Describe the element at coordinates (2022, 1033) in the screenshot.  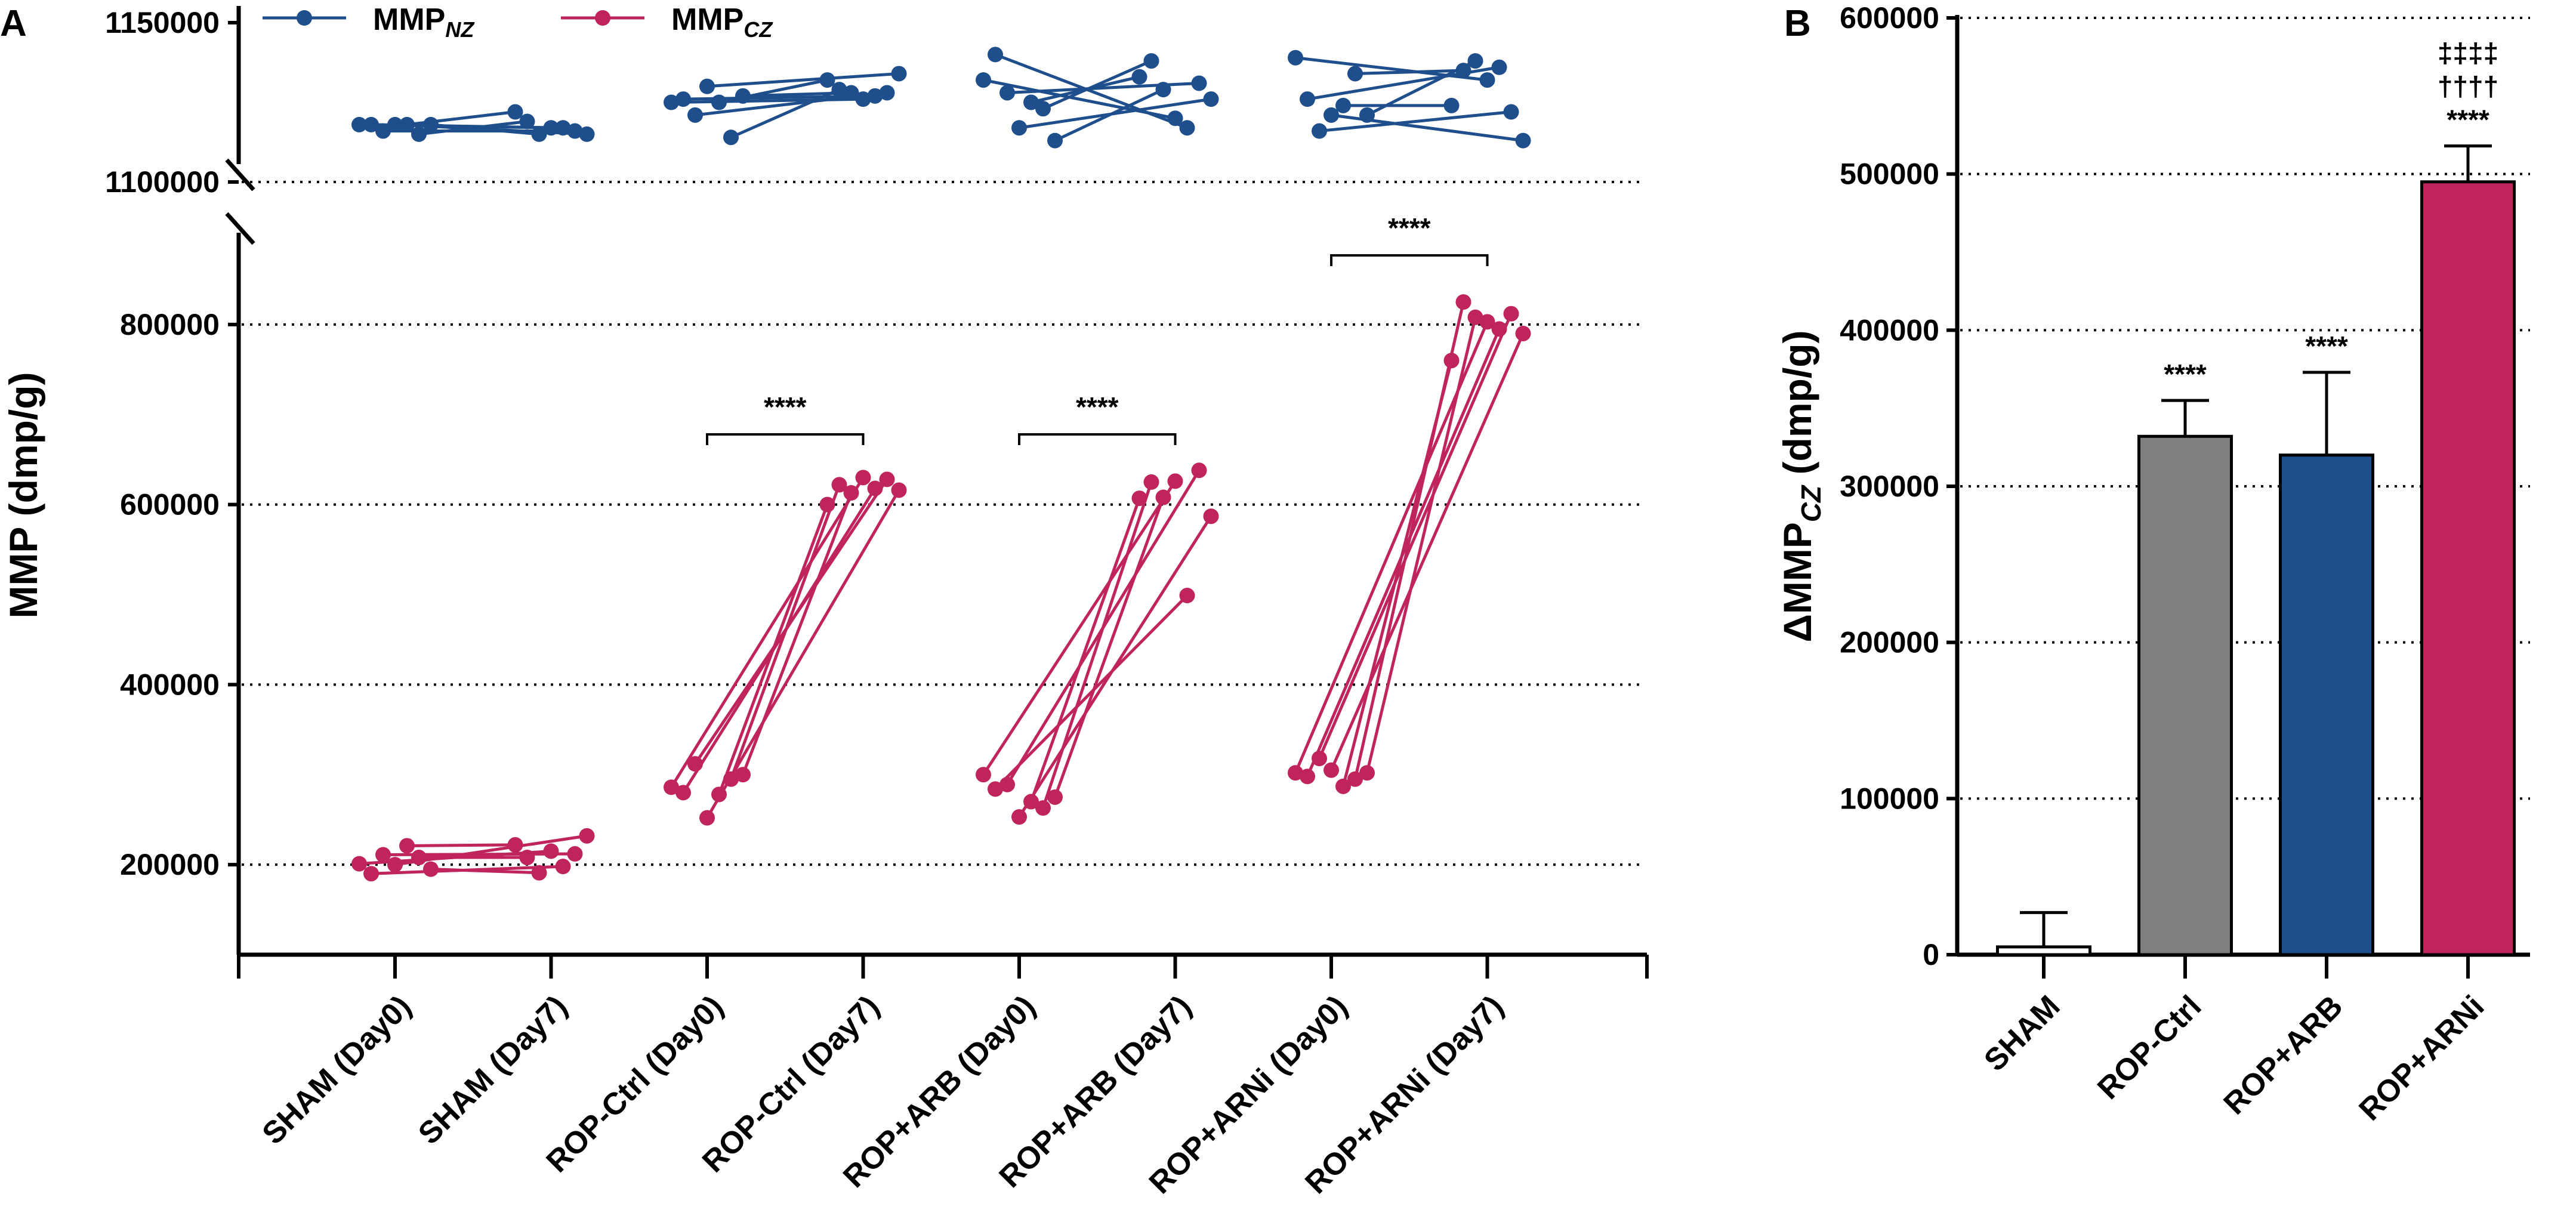
I see `x-tick-label: SHAM` at that location.